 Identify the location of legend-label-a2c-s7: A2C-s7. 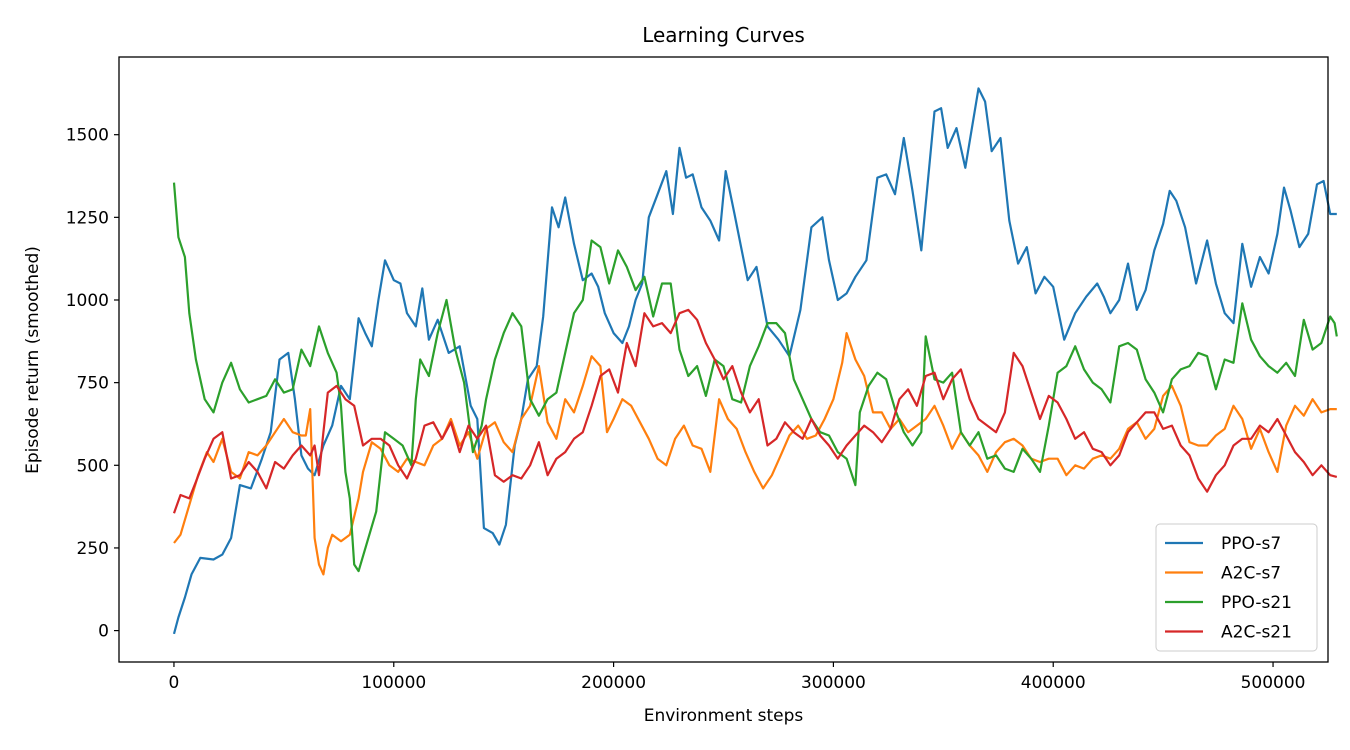
(1251, 574).